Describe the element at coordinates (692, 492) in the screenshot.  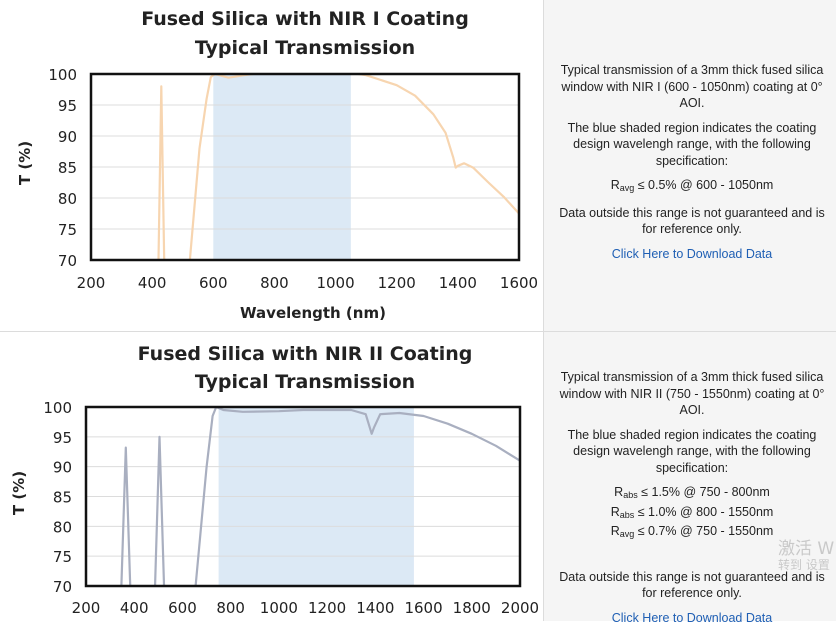
I see `spec-line: Rabs ≤ 1.5% @ 750 - 800nm` at that location.